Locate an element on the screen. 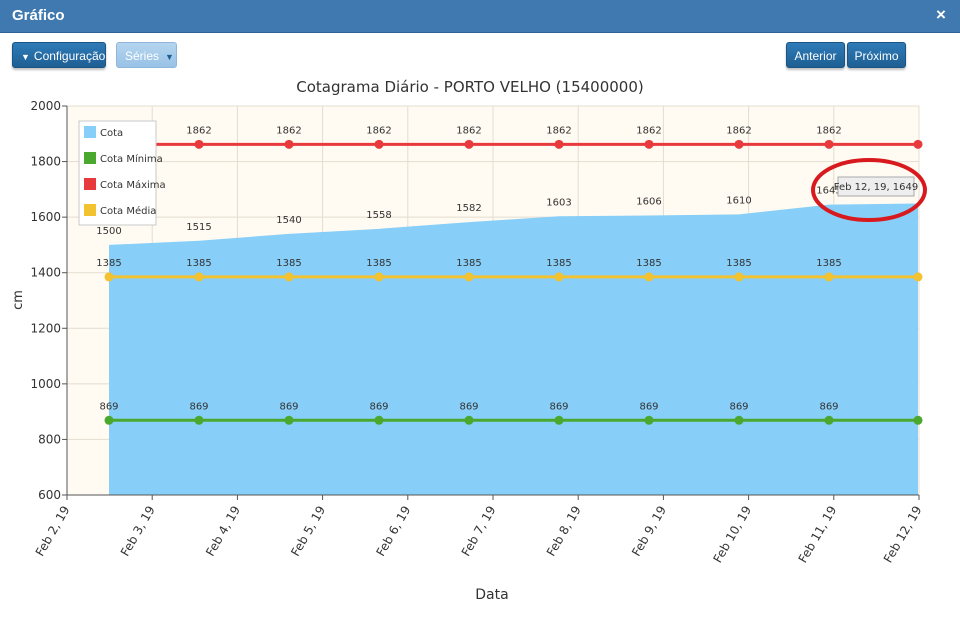  config-button-label: Configuração is located at coordinates (69, 56).